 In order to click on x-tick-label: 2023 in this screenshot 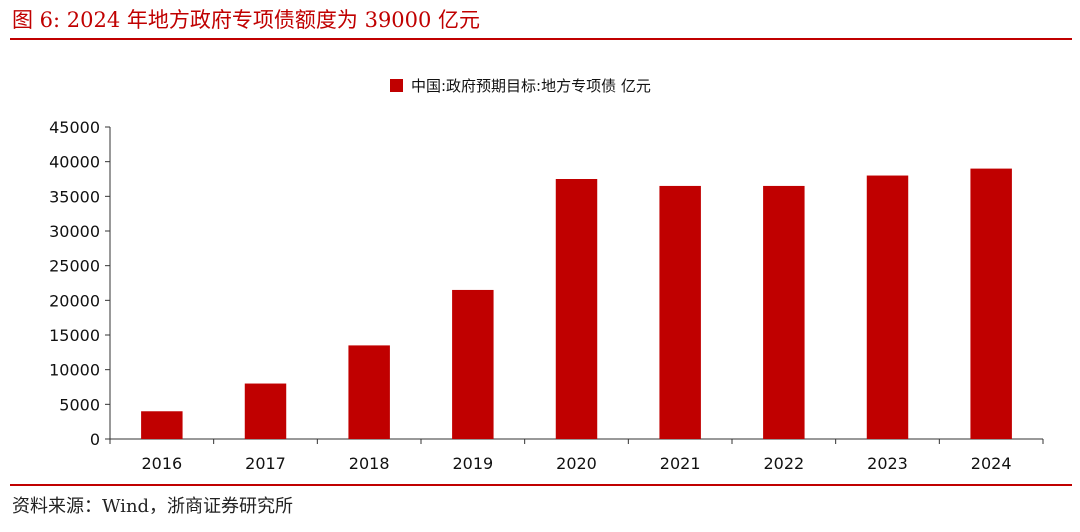, I will do `click(887, 463)`.